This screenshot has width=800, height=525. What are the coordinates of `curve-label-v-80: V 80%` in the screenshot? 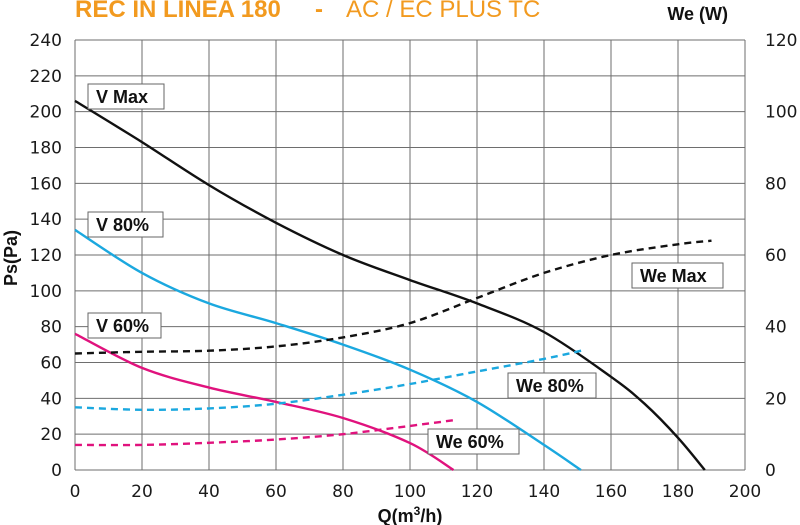 It's located at (125, 224).